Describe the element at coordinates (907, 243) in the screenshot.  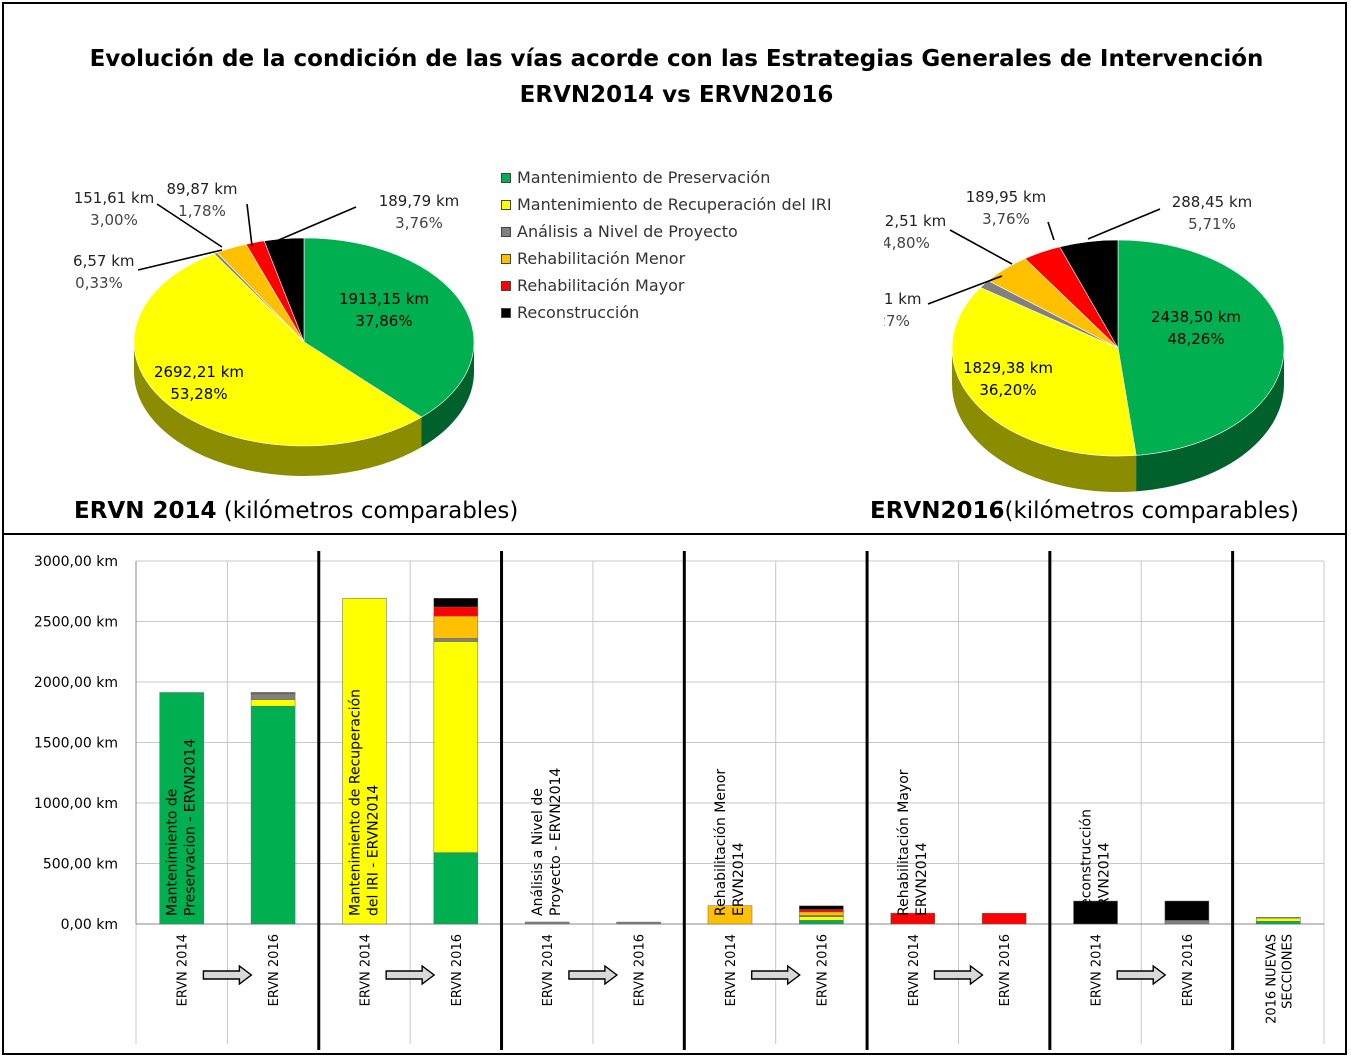
I see `pie-label-pct: 4,80%` at that location.